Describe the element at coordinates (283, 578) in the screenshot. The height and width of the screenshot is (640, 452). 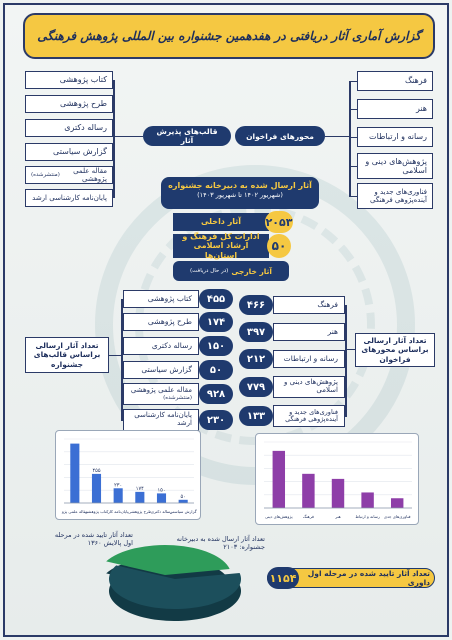
I see `total-approved-count: ۱۱۵۴` at that location.